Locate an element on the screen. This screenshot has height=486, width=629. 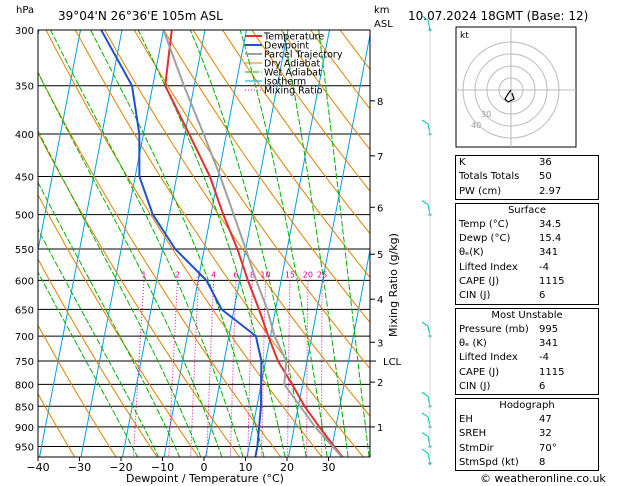
altitude-tick-label: 3 is located at coordinates (380, 343).